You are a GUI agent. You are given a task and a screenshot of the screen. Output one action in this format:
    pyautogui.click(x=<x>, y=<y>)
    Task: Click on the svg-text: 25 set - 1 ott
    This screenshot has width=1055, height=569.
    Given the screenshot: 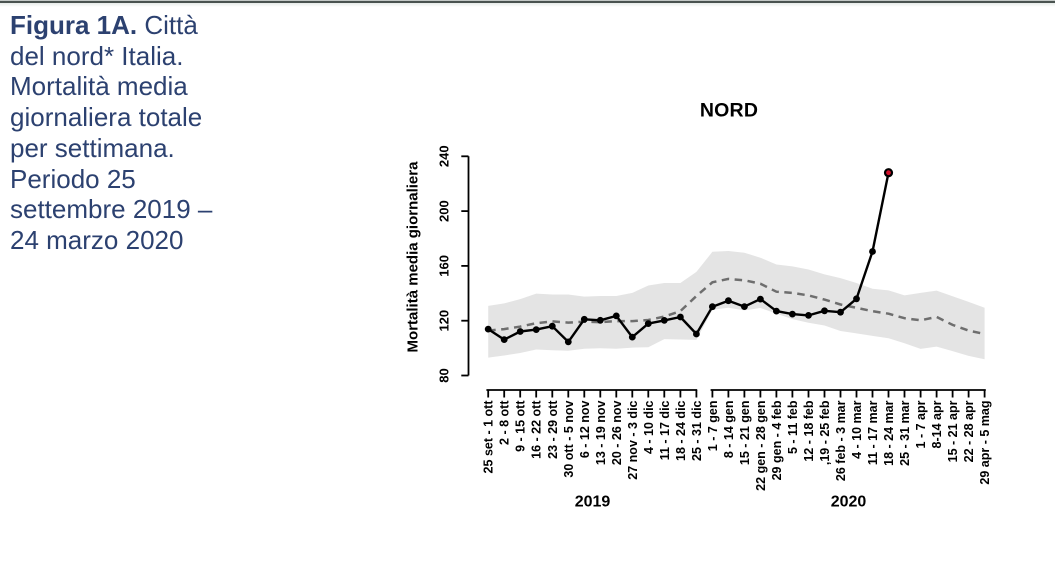 What is the action you would take?
    pyautogui.click(x=489, y=437)
    